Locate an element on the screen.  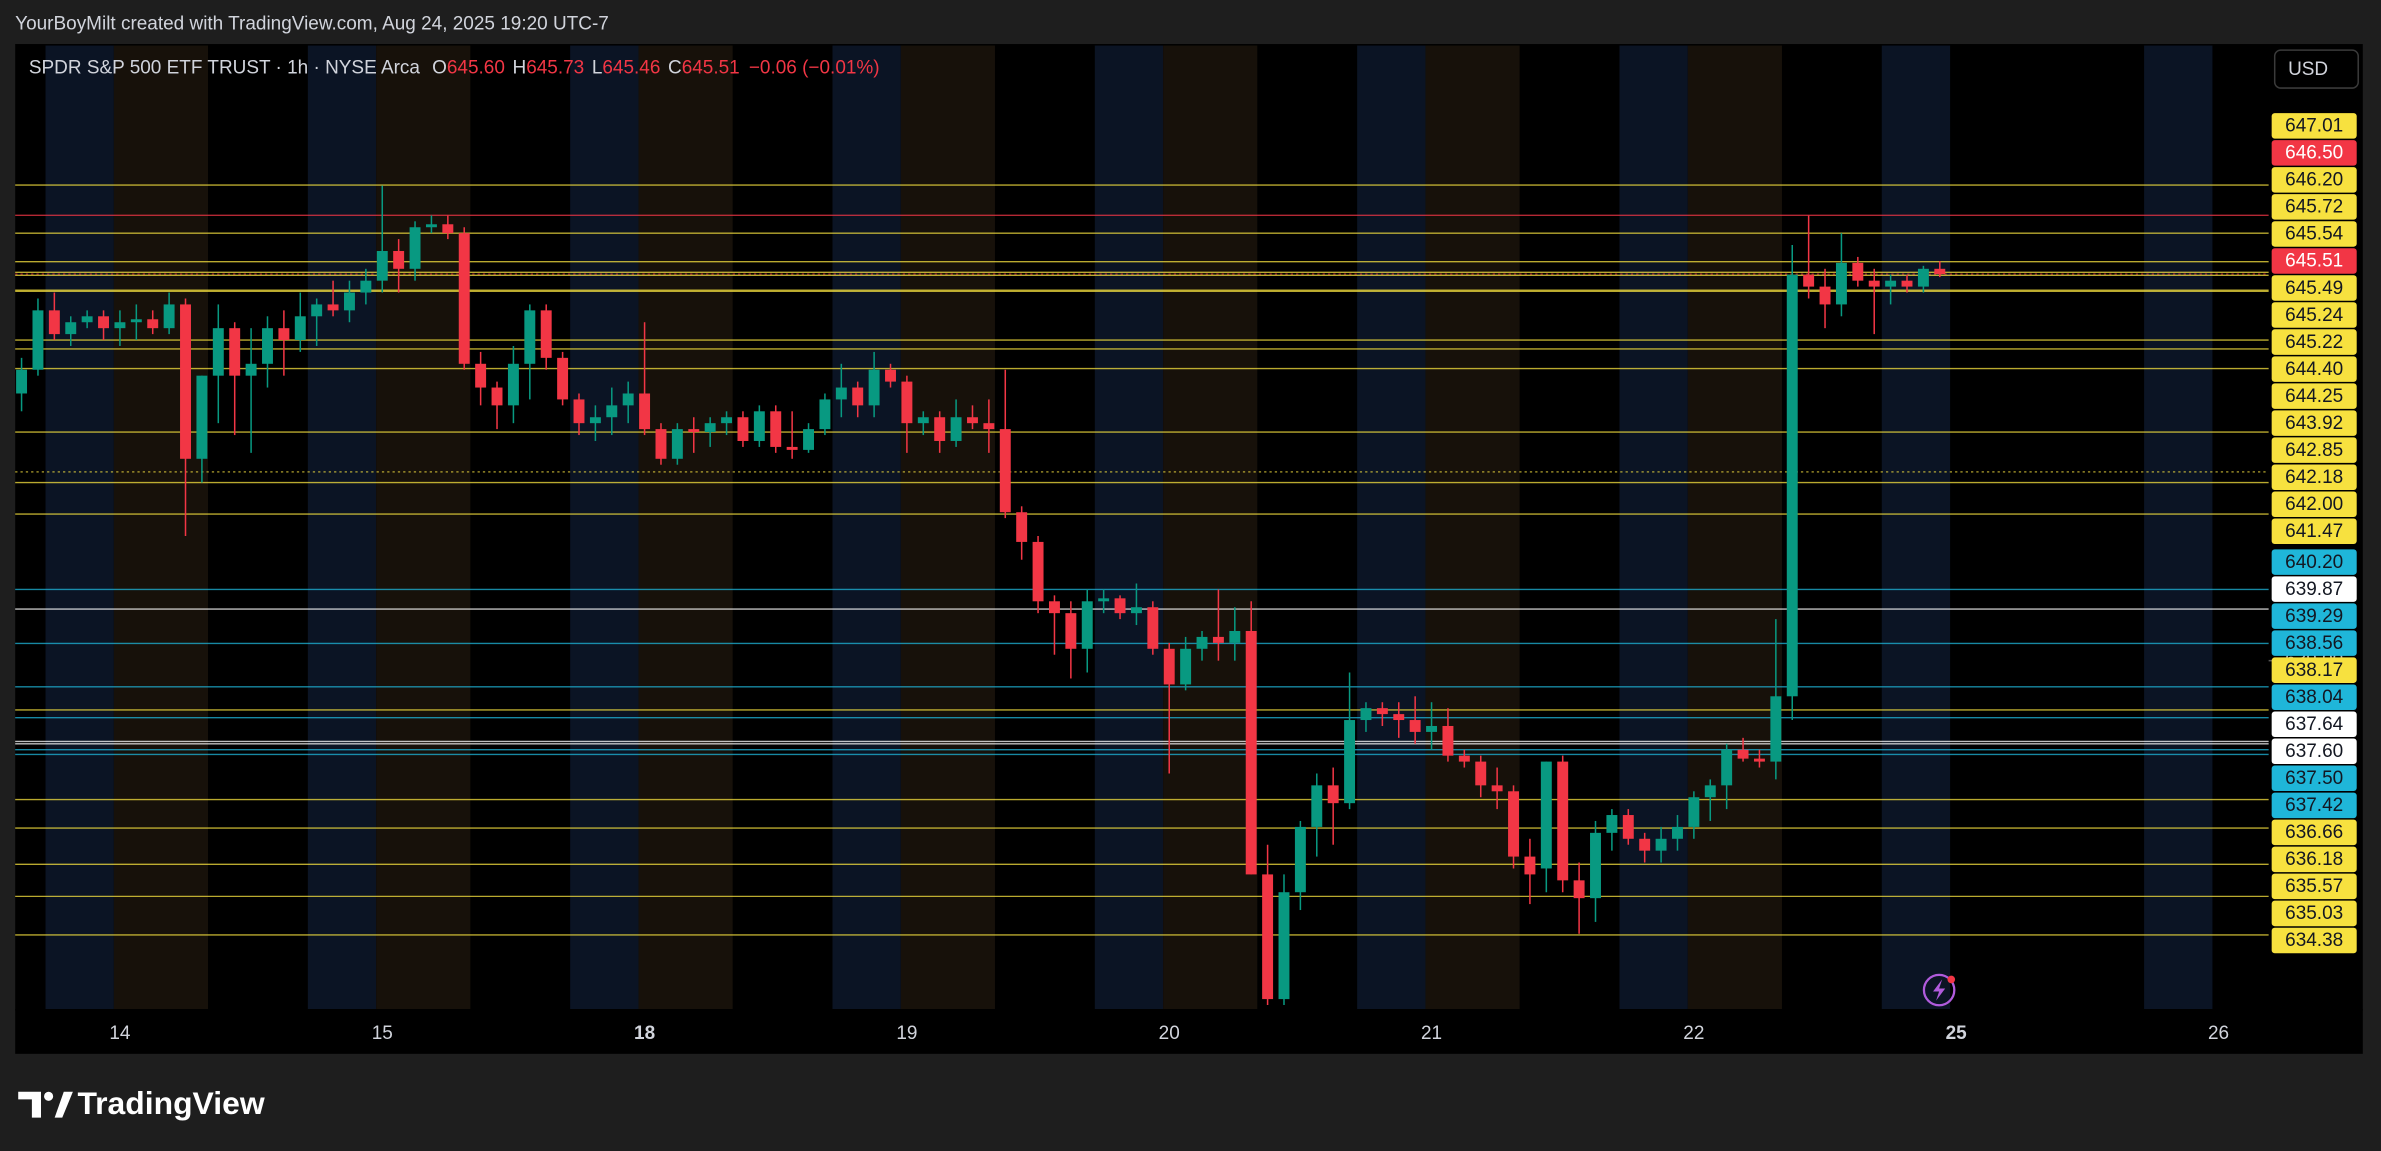
level-label: 645.49 is located at coordinates (2314, 288).